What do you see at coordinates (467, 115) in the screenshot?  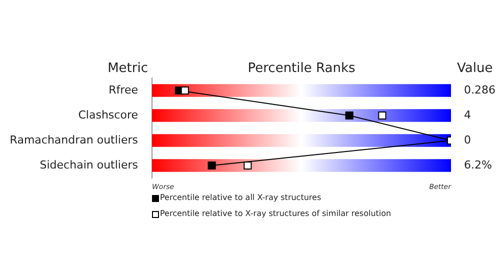 I see `y2-tick-label: 4` at bounding box center [467, 115].